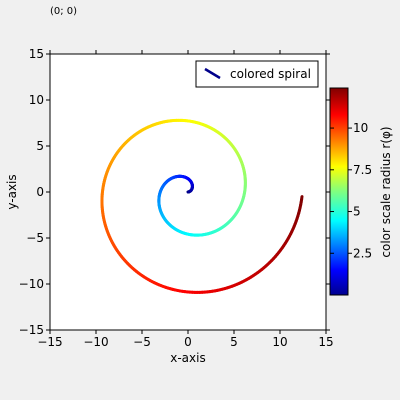  What do you see at coordinates (31, 330) in the screenshot?
I see `y-tick-label: −15` at bounding box center [31, 330].